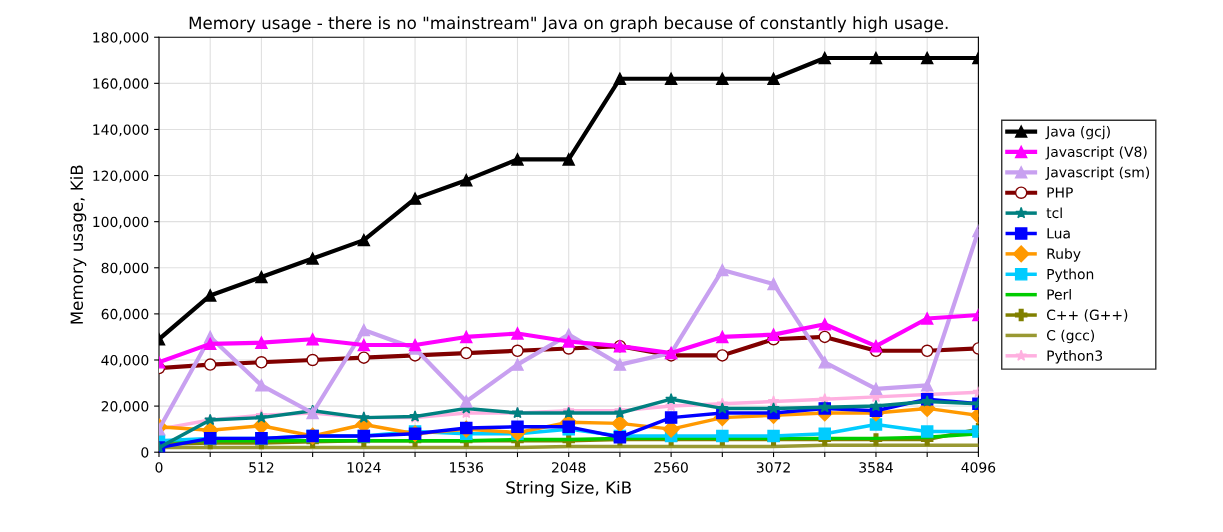  Describe the element at coordinates (1097, 173) in the screenshot. I see `legend-label: Javascript (sm)` at that location.